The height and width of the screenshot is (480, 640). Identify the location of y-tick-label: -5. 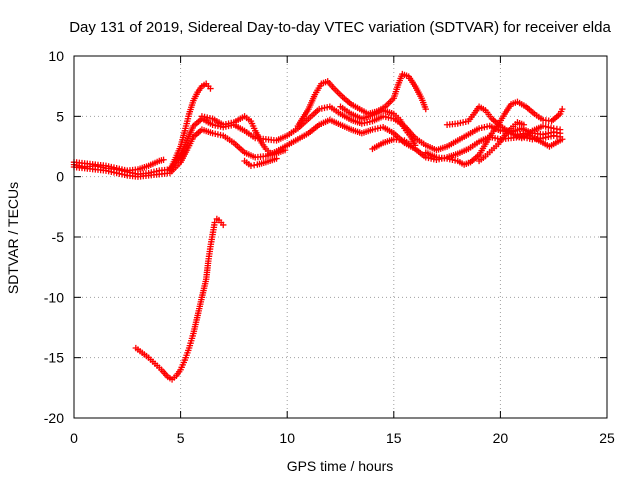
(58, 237).